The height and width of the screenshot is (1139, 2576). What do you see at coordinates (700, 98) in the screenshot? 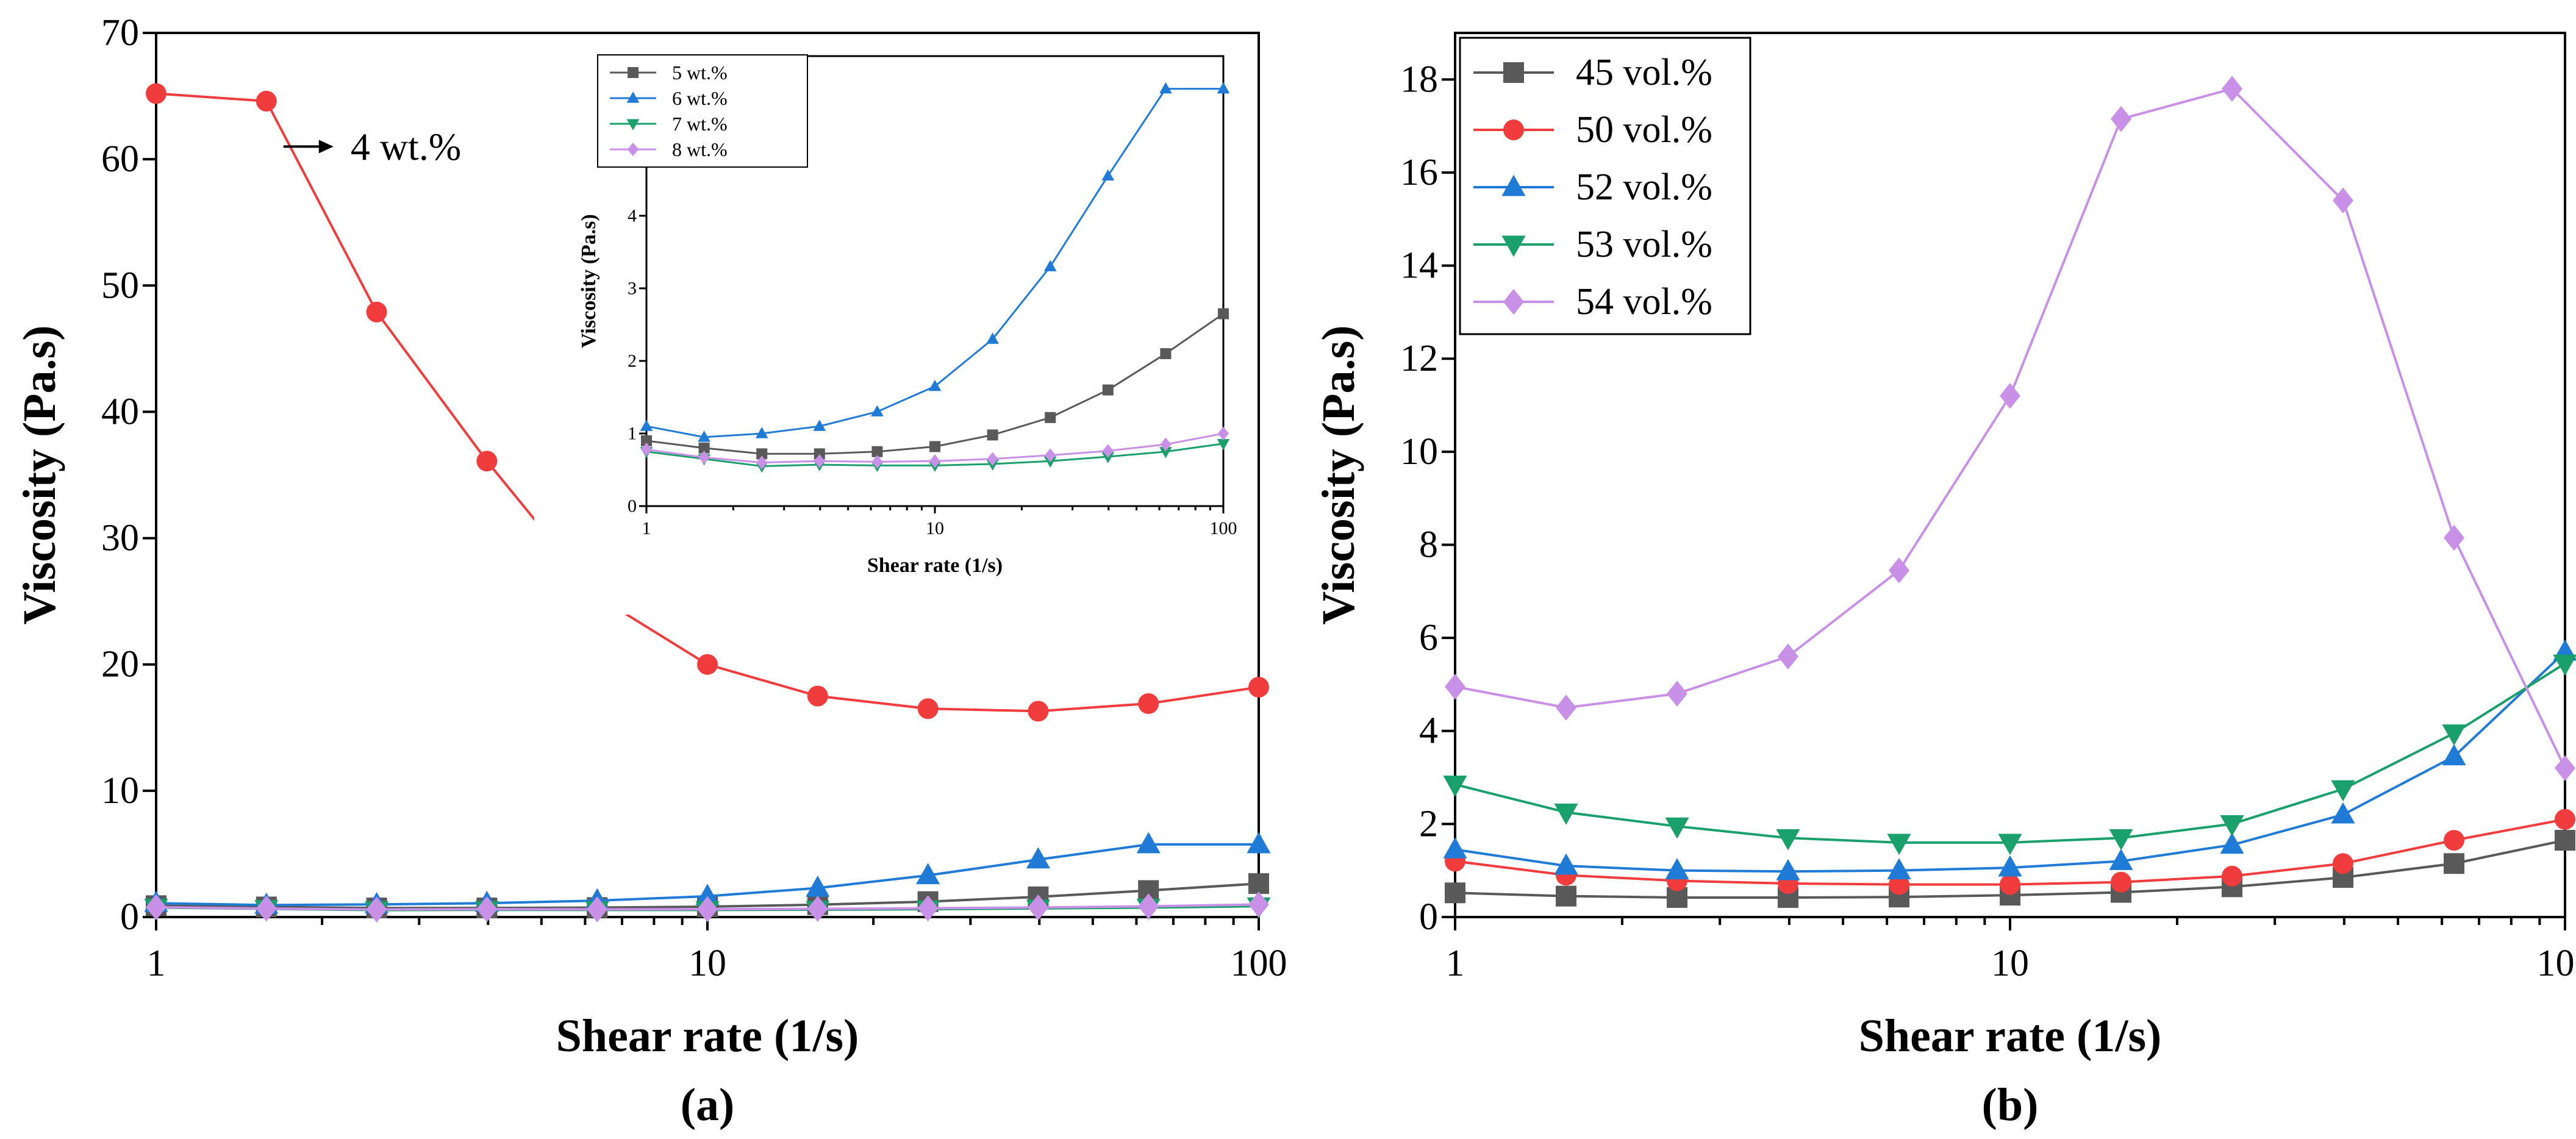
I see `legend-label: 6 wt.%` at bounding box center [700, 98].